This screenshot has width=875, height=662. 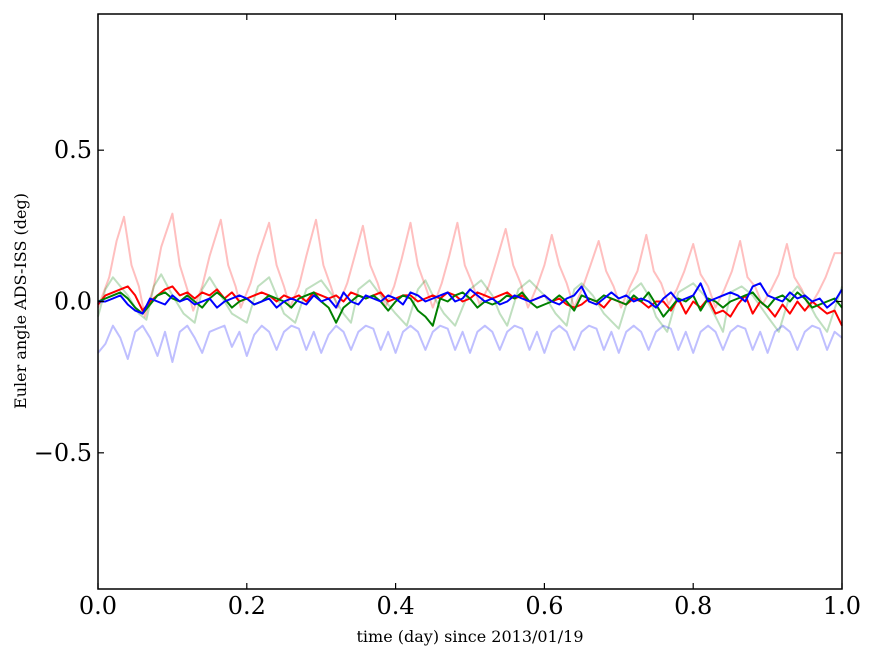 What do you see at coordinates (247, 606) in the screenshot?
I see `x-tick-label: 0.2` at bounding box center [247, 606].